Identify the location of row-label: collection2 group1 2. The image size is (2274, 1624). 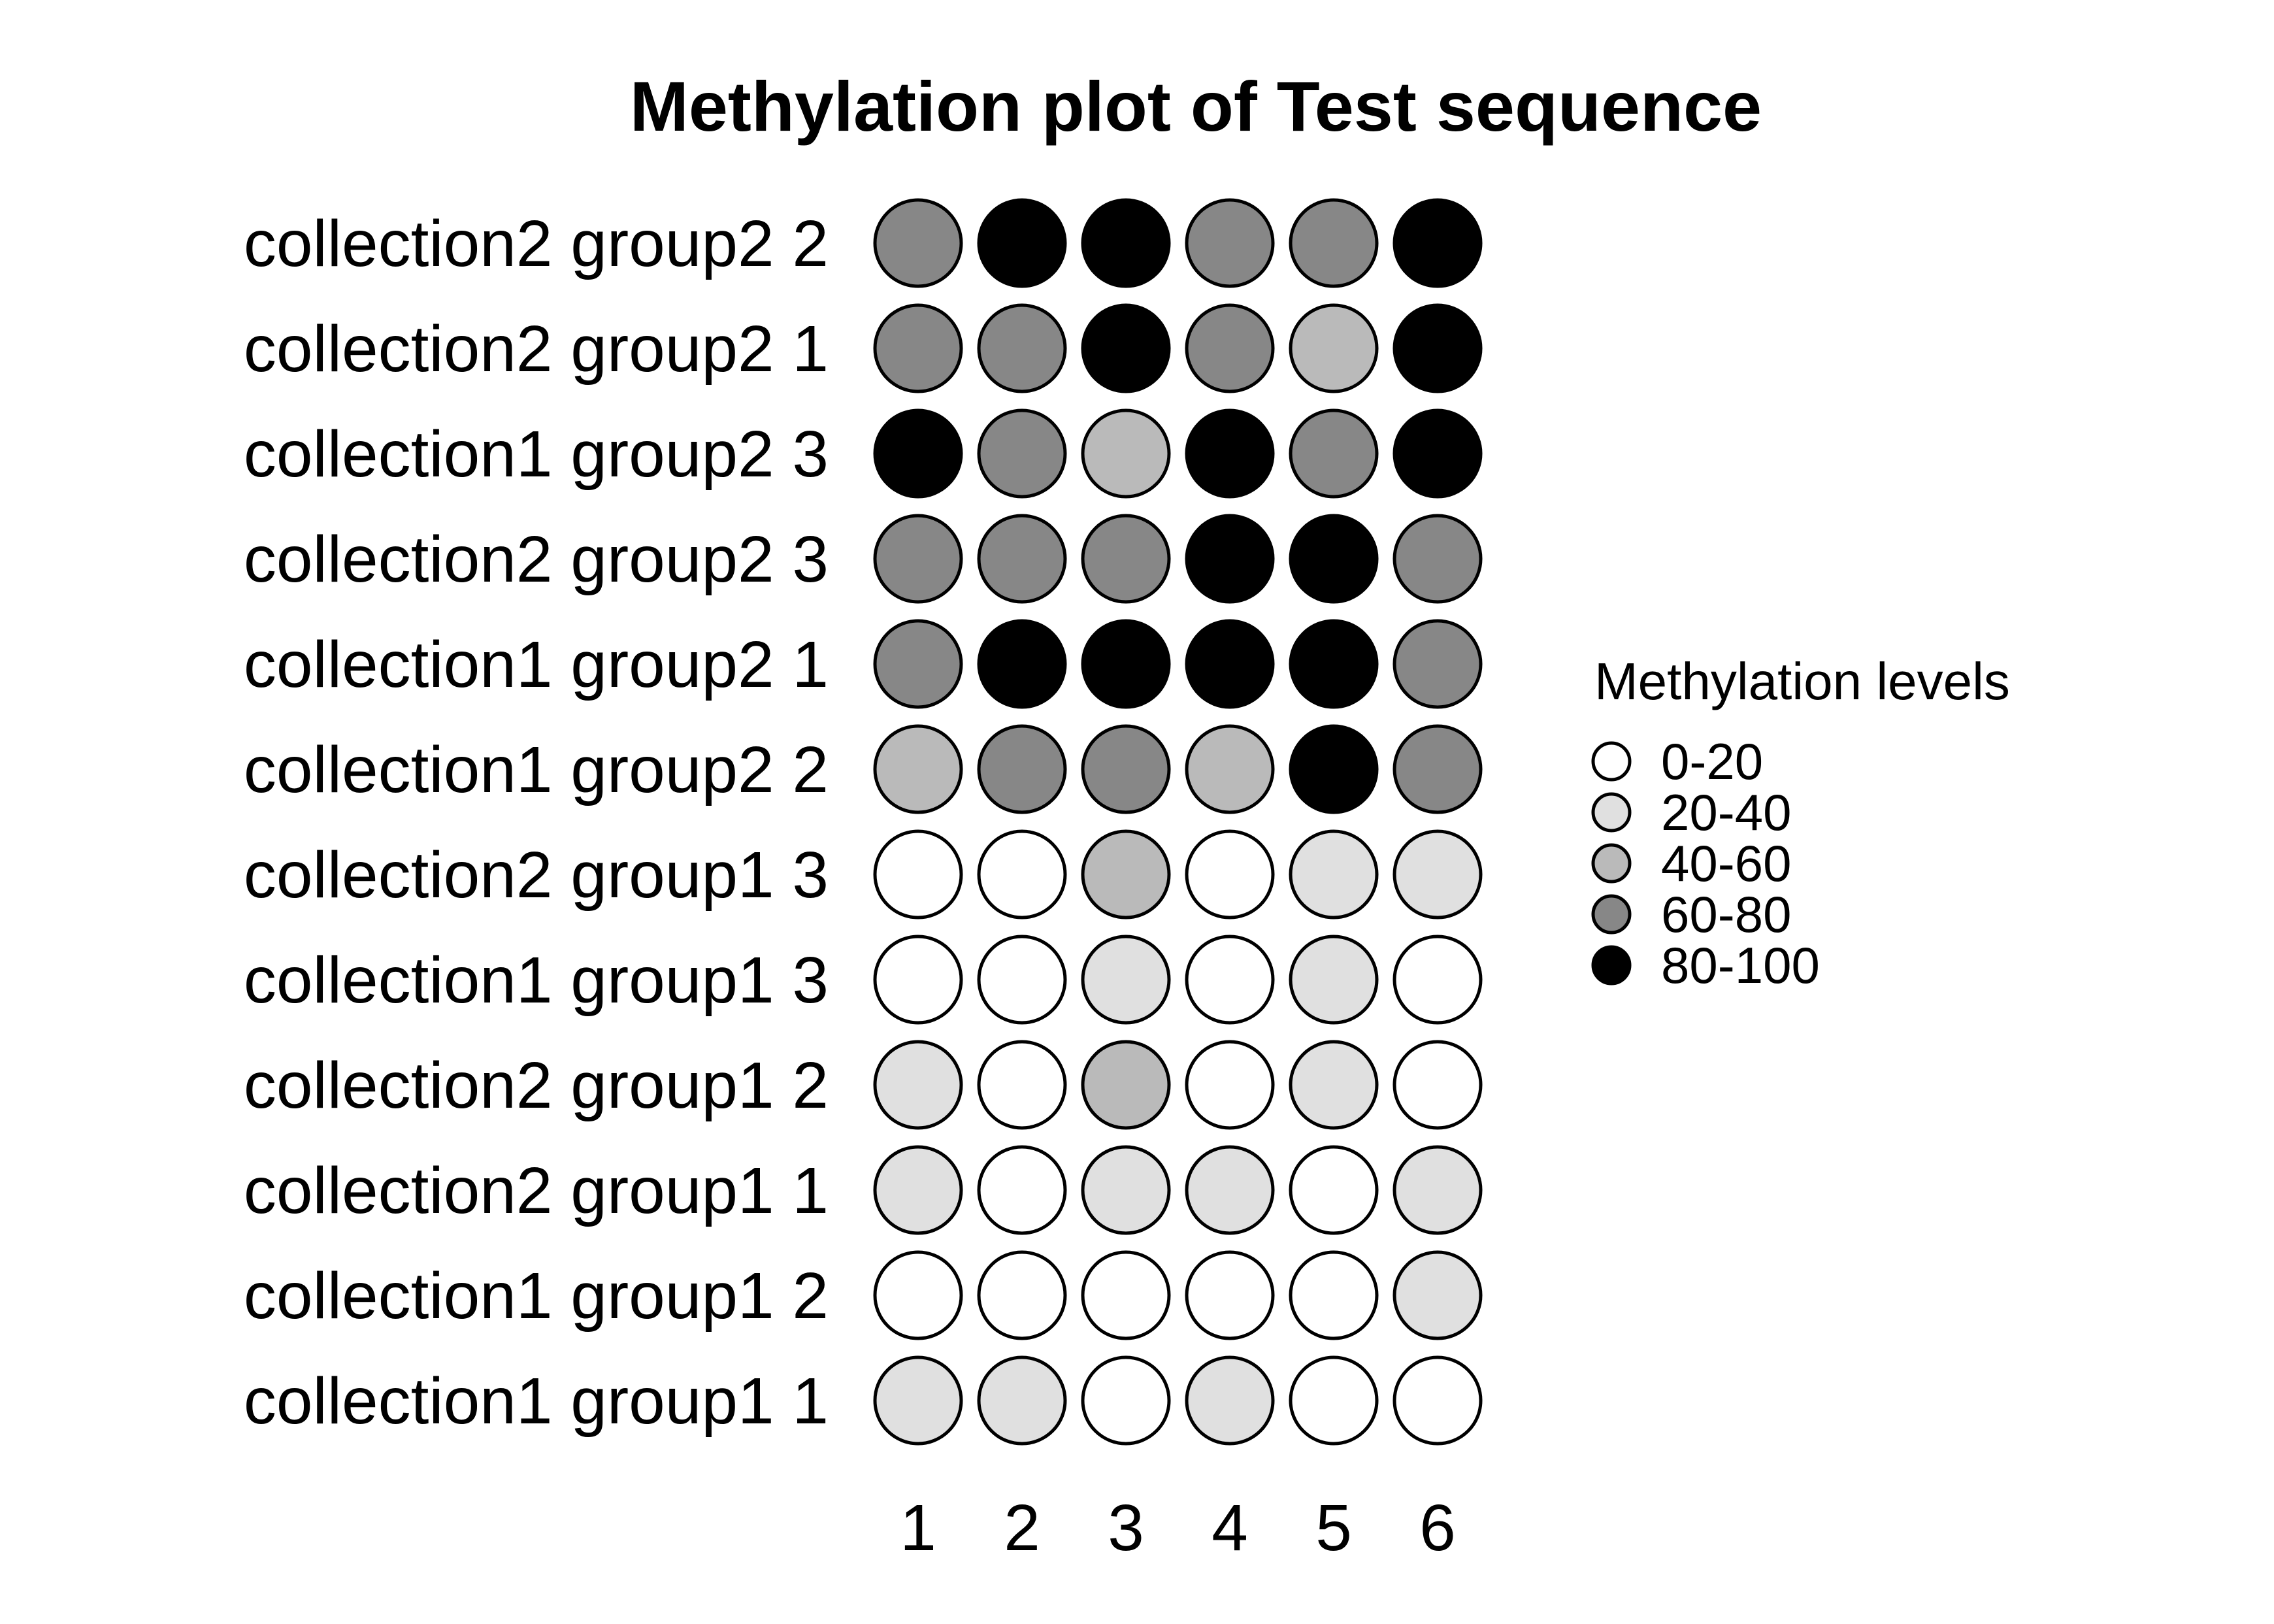
(537, 1085).